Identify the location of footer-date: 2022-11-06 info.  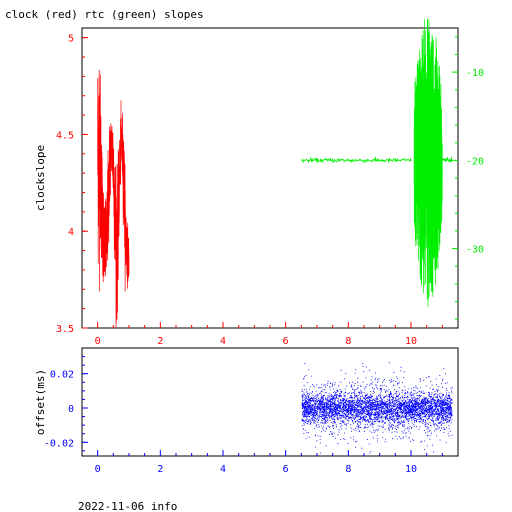
(127, 506).